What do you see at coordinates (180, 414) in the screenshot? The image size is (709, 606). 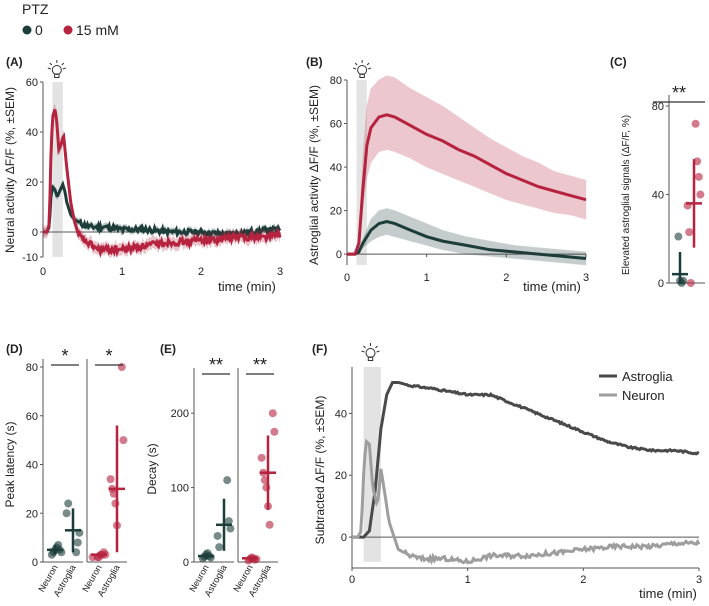 I see `y-tick-label: 200` at bounding box center [180, 414].